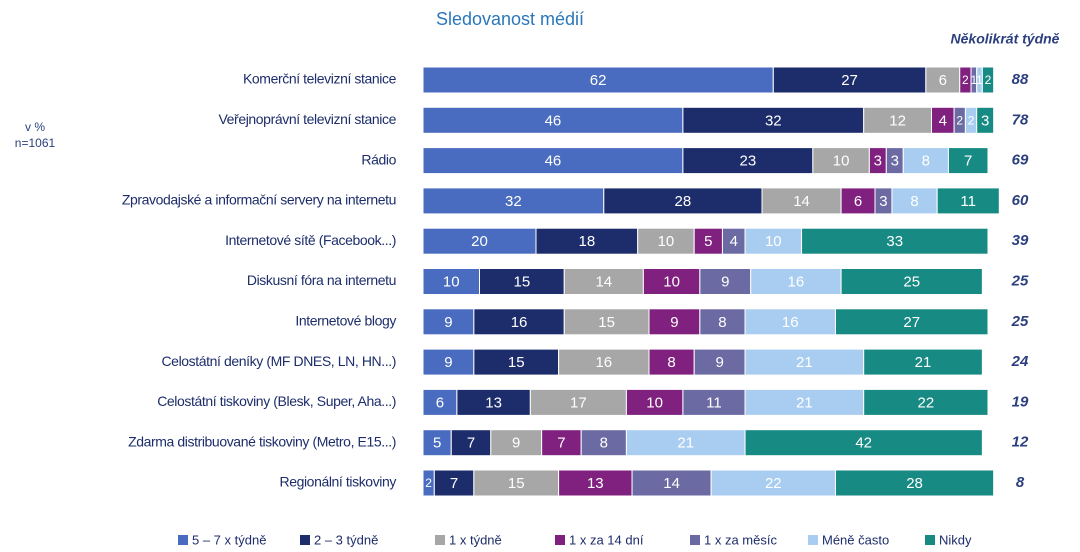 The image size is (1080, 552). I want to click on category-label: Komerční televizní stanice, so click(320, 79).